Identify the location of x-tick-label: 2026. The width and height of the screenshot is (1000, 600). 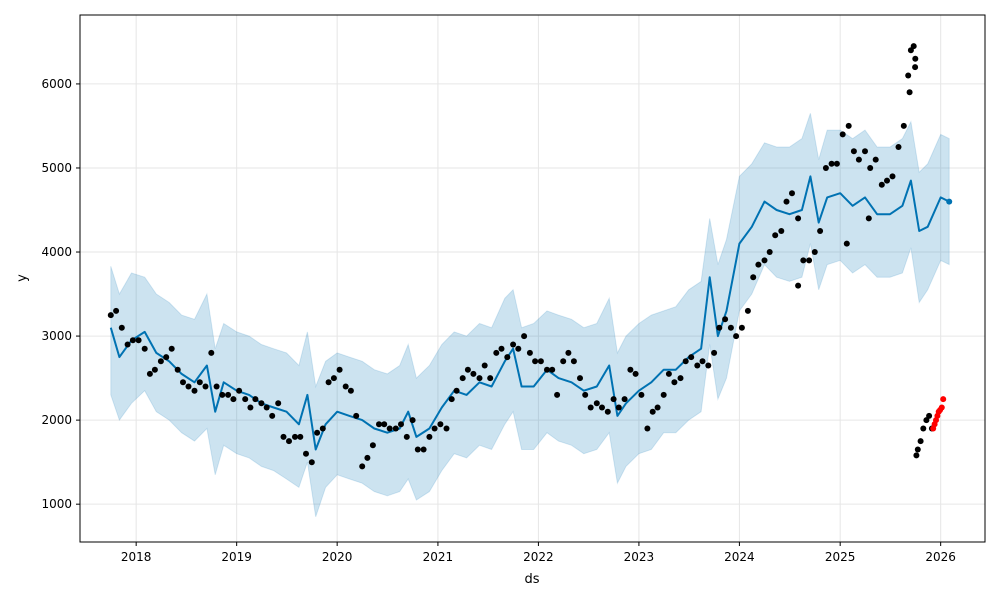
(940, 557).